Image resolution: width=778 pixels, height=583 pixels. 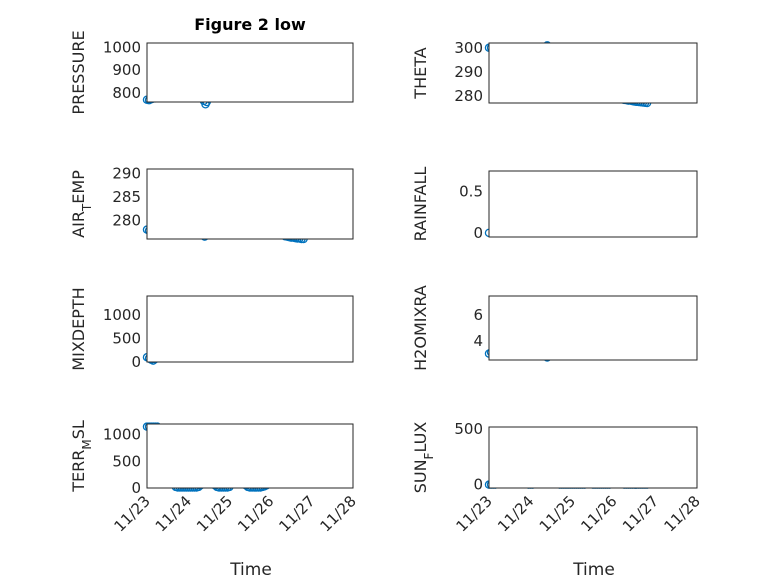 I want to click on y-axis-label-tail: LUX, so click(x=420, y=437).